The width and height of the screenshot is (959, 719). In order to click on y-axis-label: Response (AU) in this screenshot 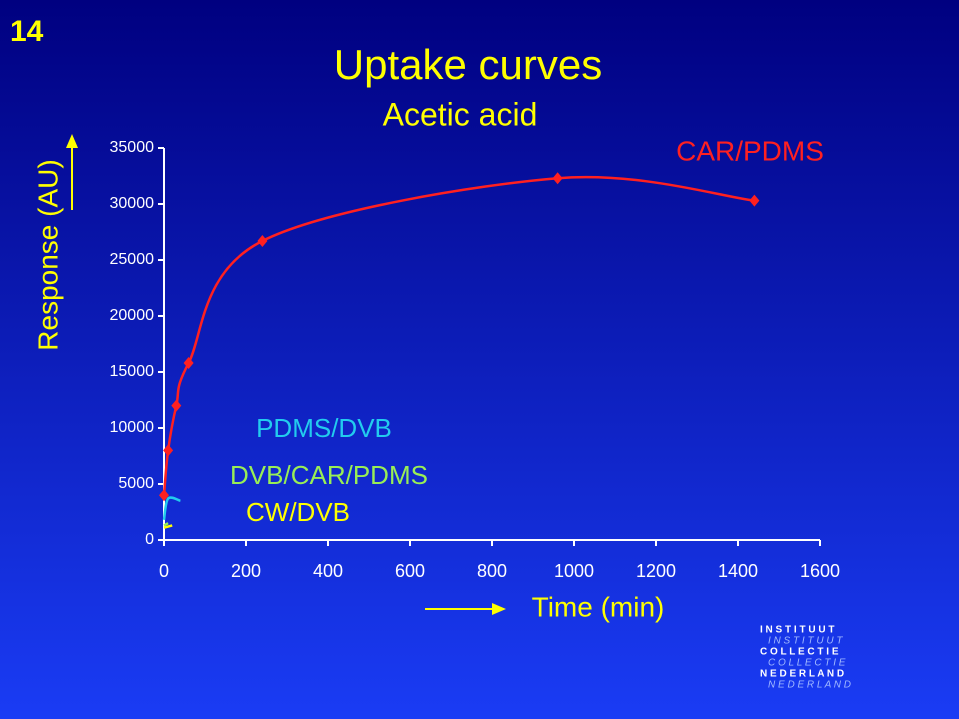, I will do `click(47, 254)`.